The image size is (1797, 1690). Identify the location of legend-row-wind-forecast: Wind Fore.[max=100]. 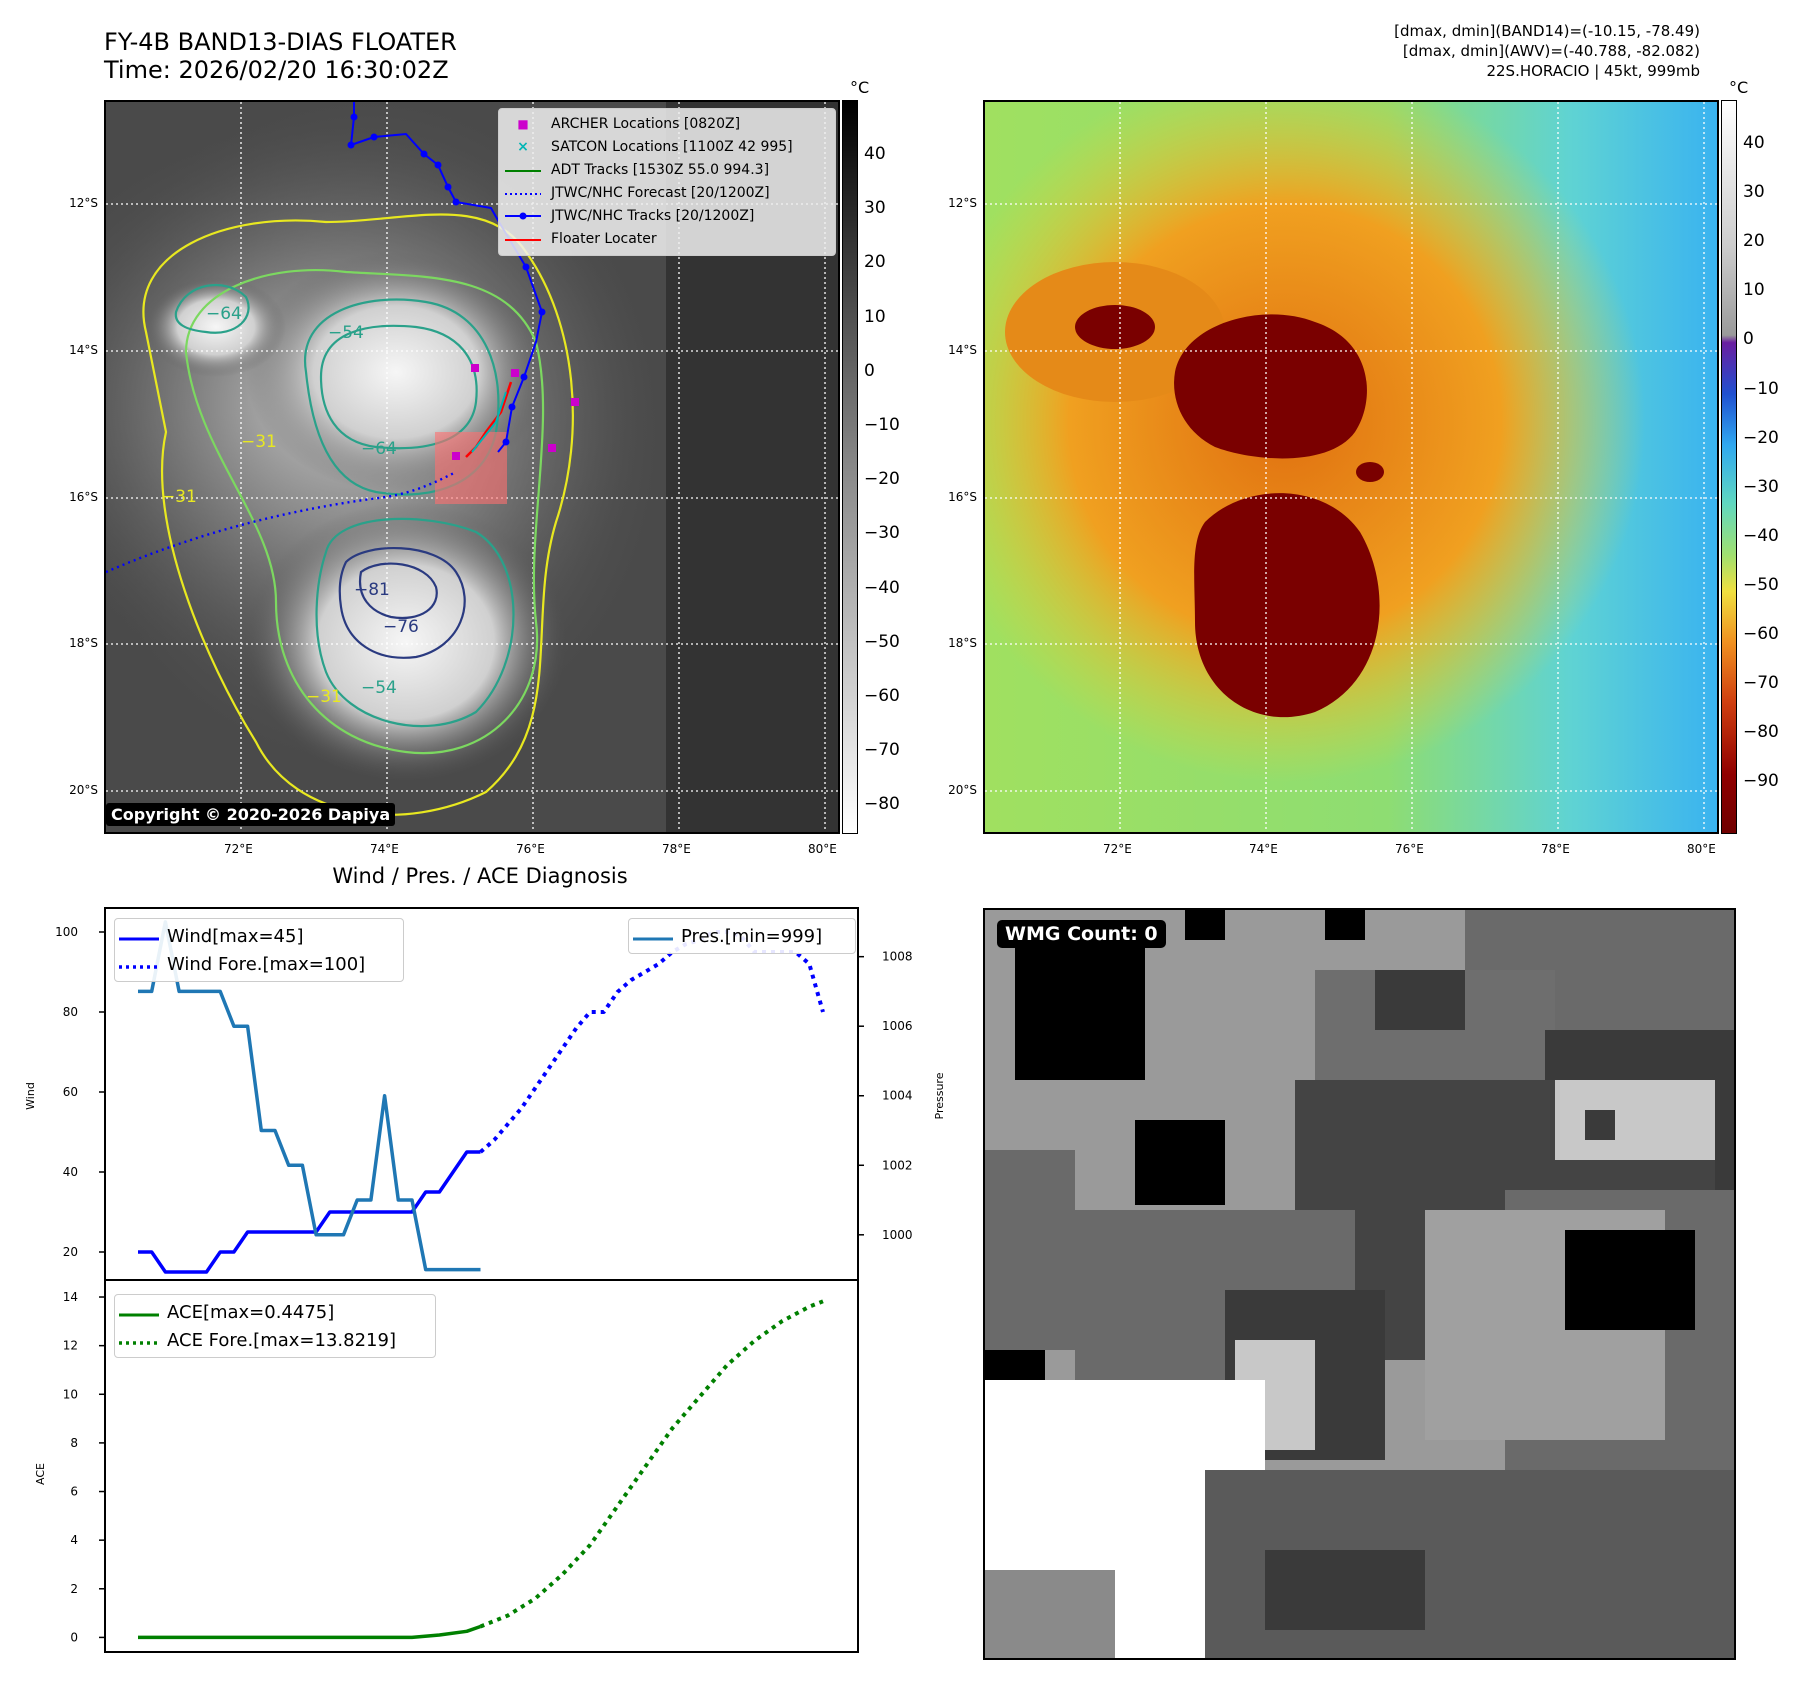
(259, 964).